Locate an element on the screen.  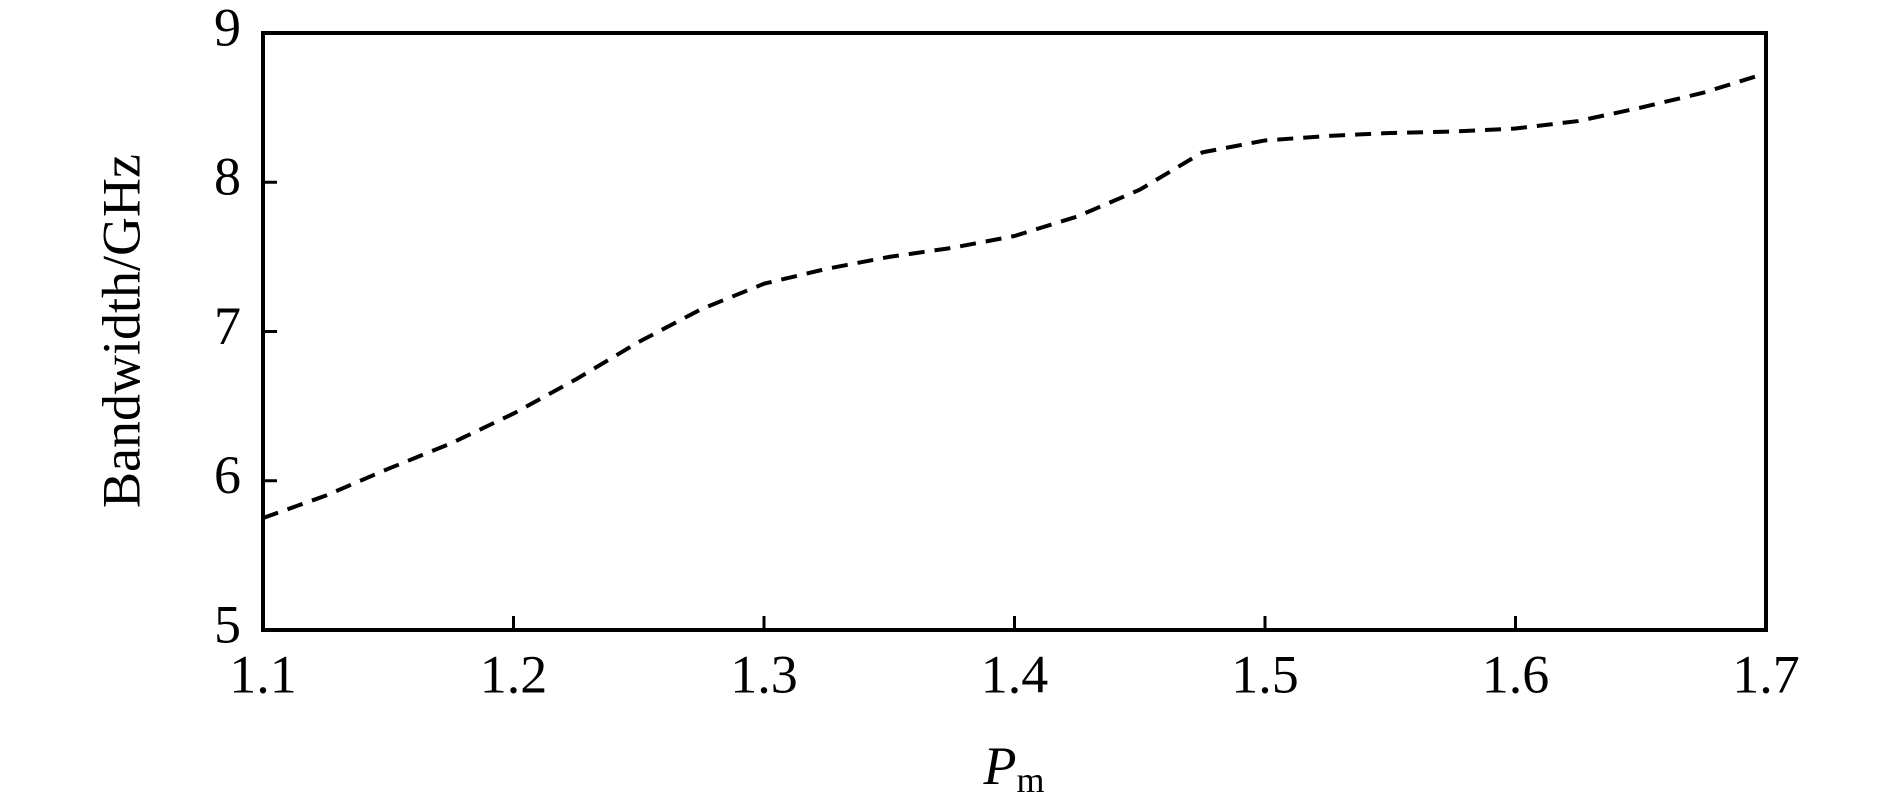
x-axis-label: Pm is located at coordinates (1013, 768).